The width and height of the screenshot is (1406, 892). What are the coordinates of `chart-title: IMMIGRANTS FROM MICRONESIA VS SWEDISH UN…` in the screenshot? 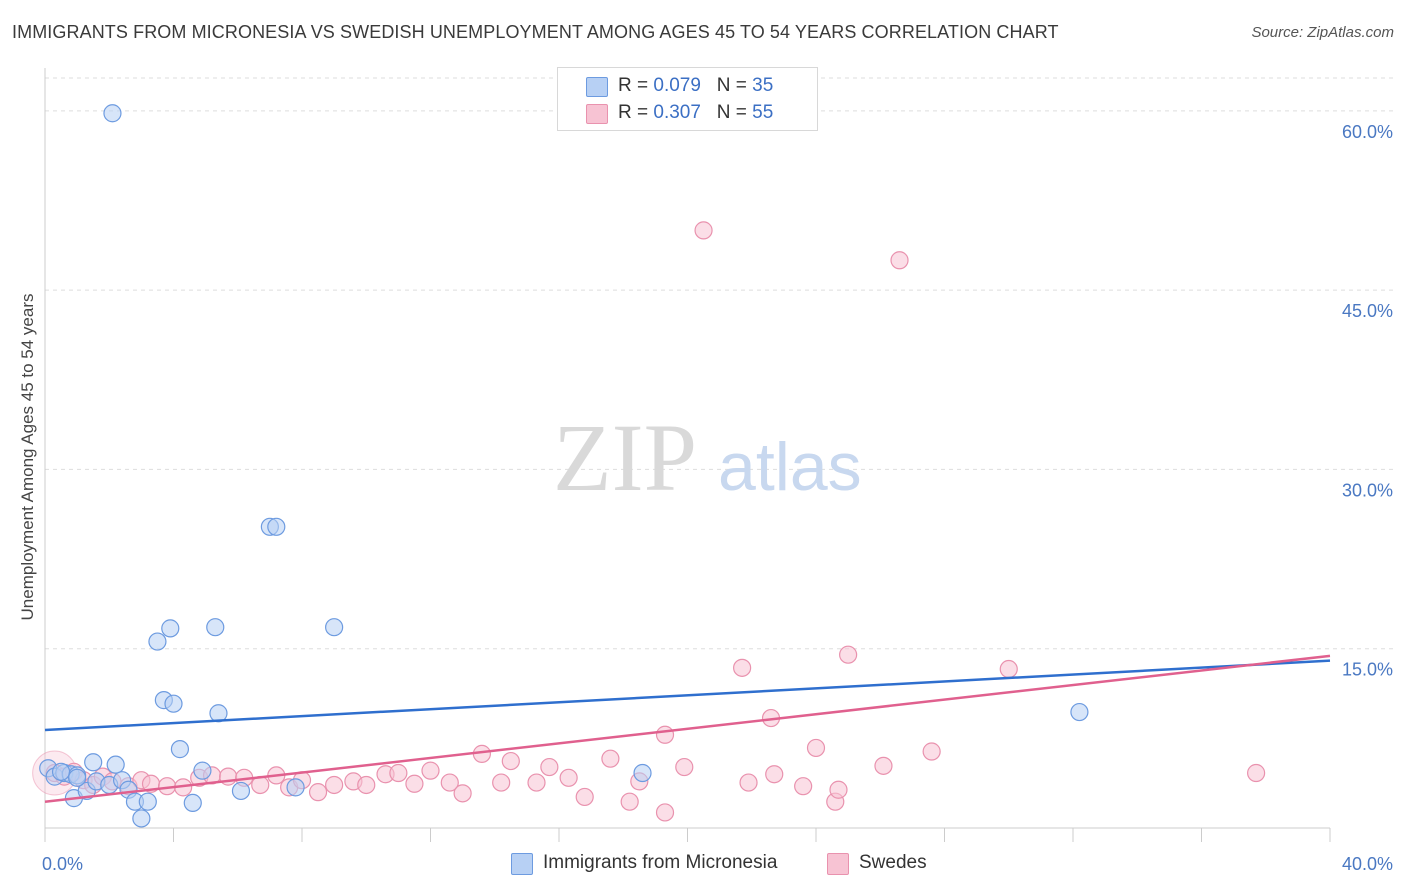 It's located at (535, 32).